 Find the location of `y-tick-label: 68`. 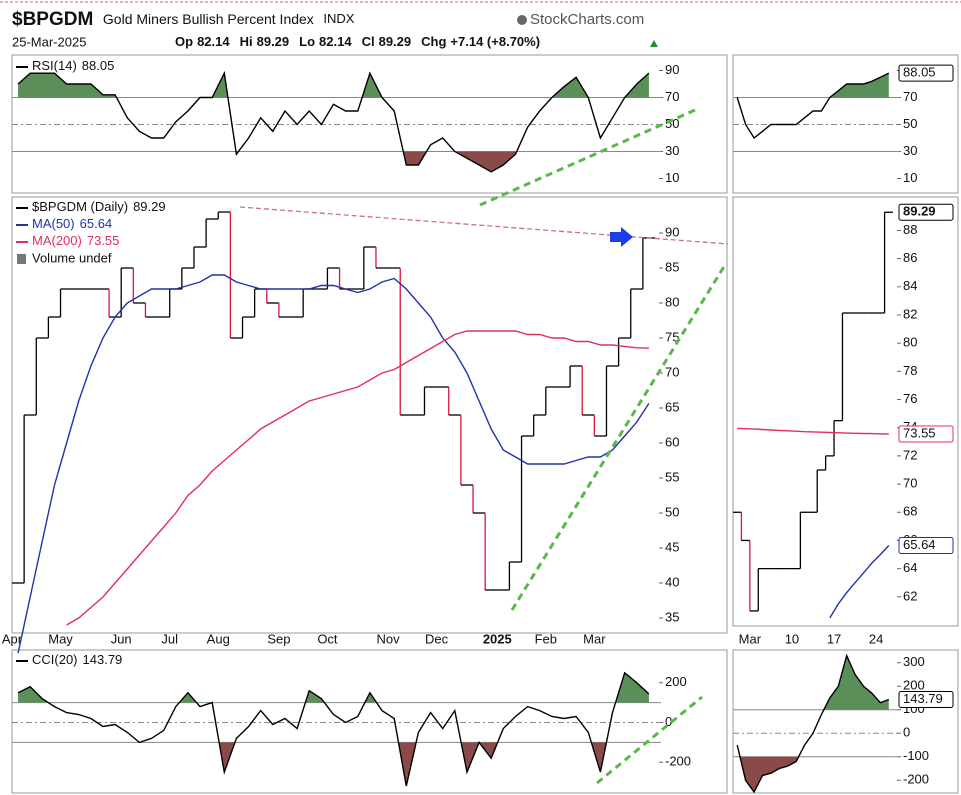

y-tick-label: 68 is located at coordinates (910, 511).